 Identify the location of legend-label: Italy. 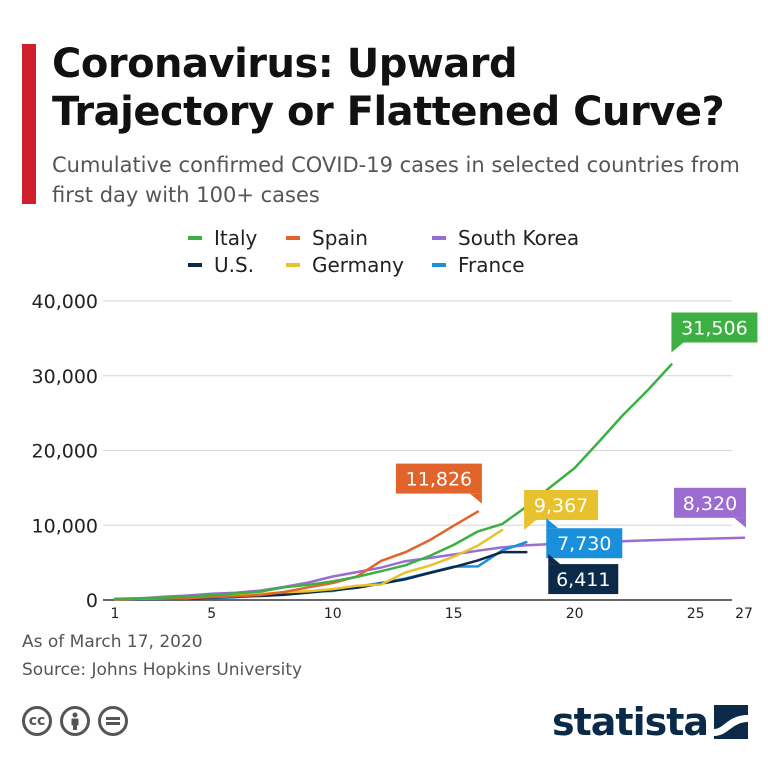
(236, 238).